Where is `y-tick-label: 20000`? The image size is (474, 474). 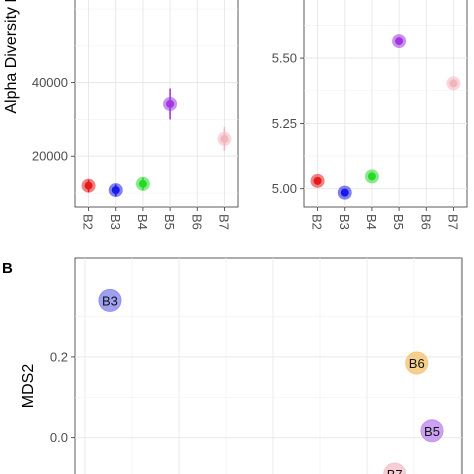 y-tick-label: 20000 is located at coordinates (50, 156).